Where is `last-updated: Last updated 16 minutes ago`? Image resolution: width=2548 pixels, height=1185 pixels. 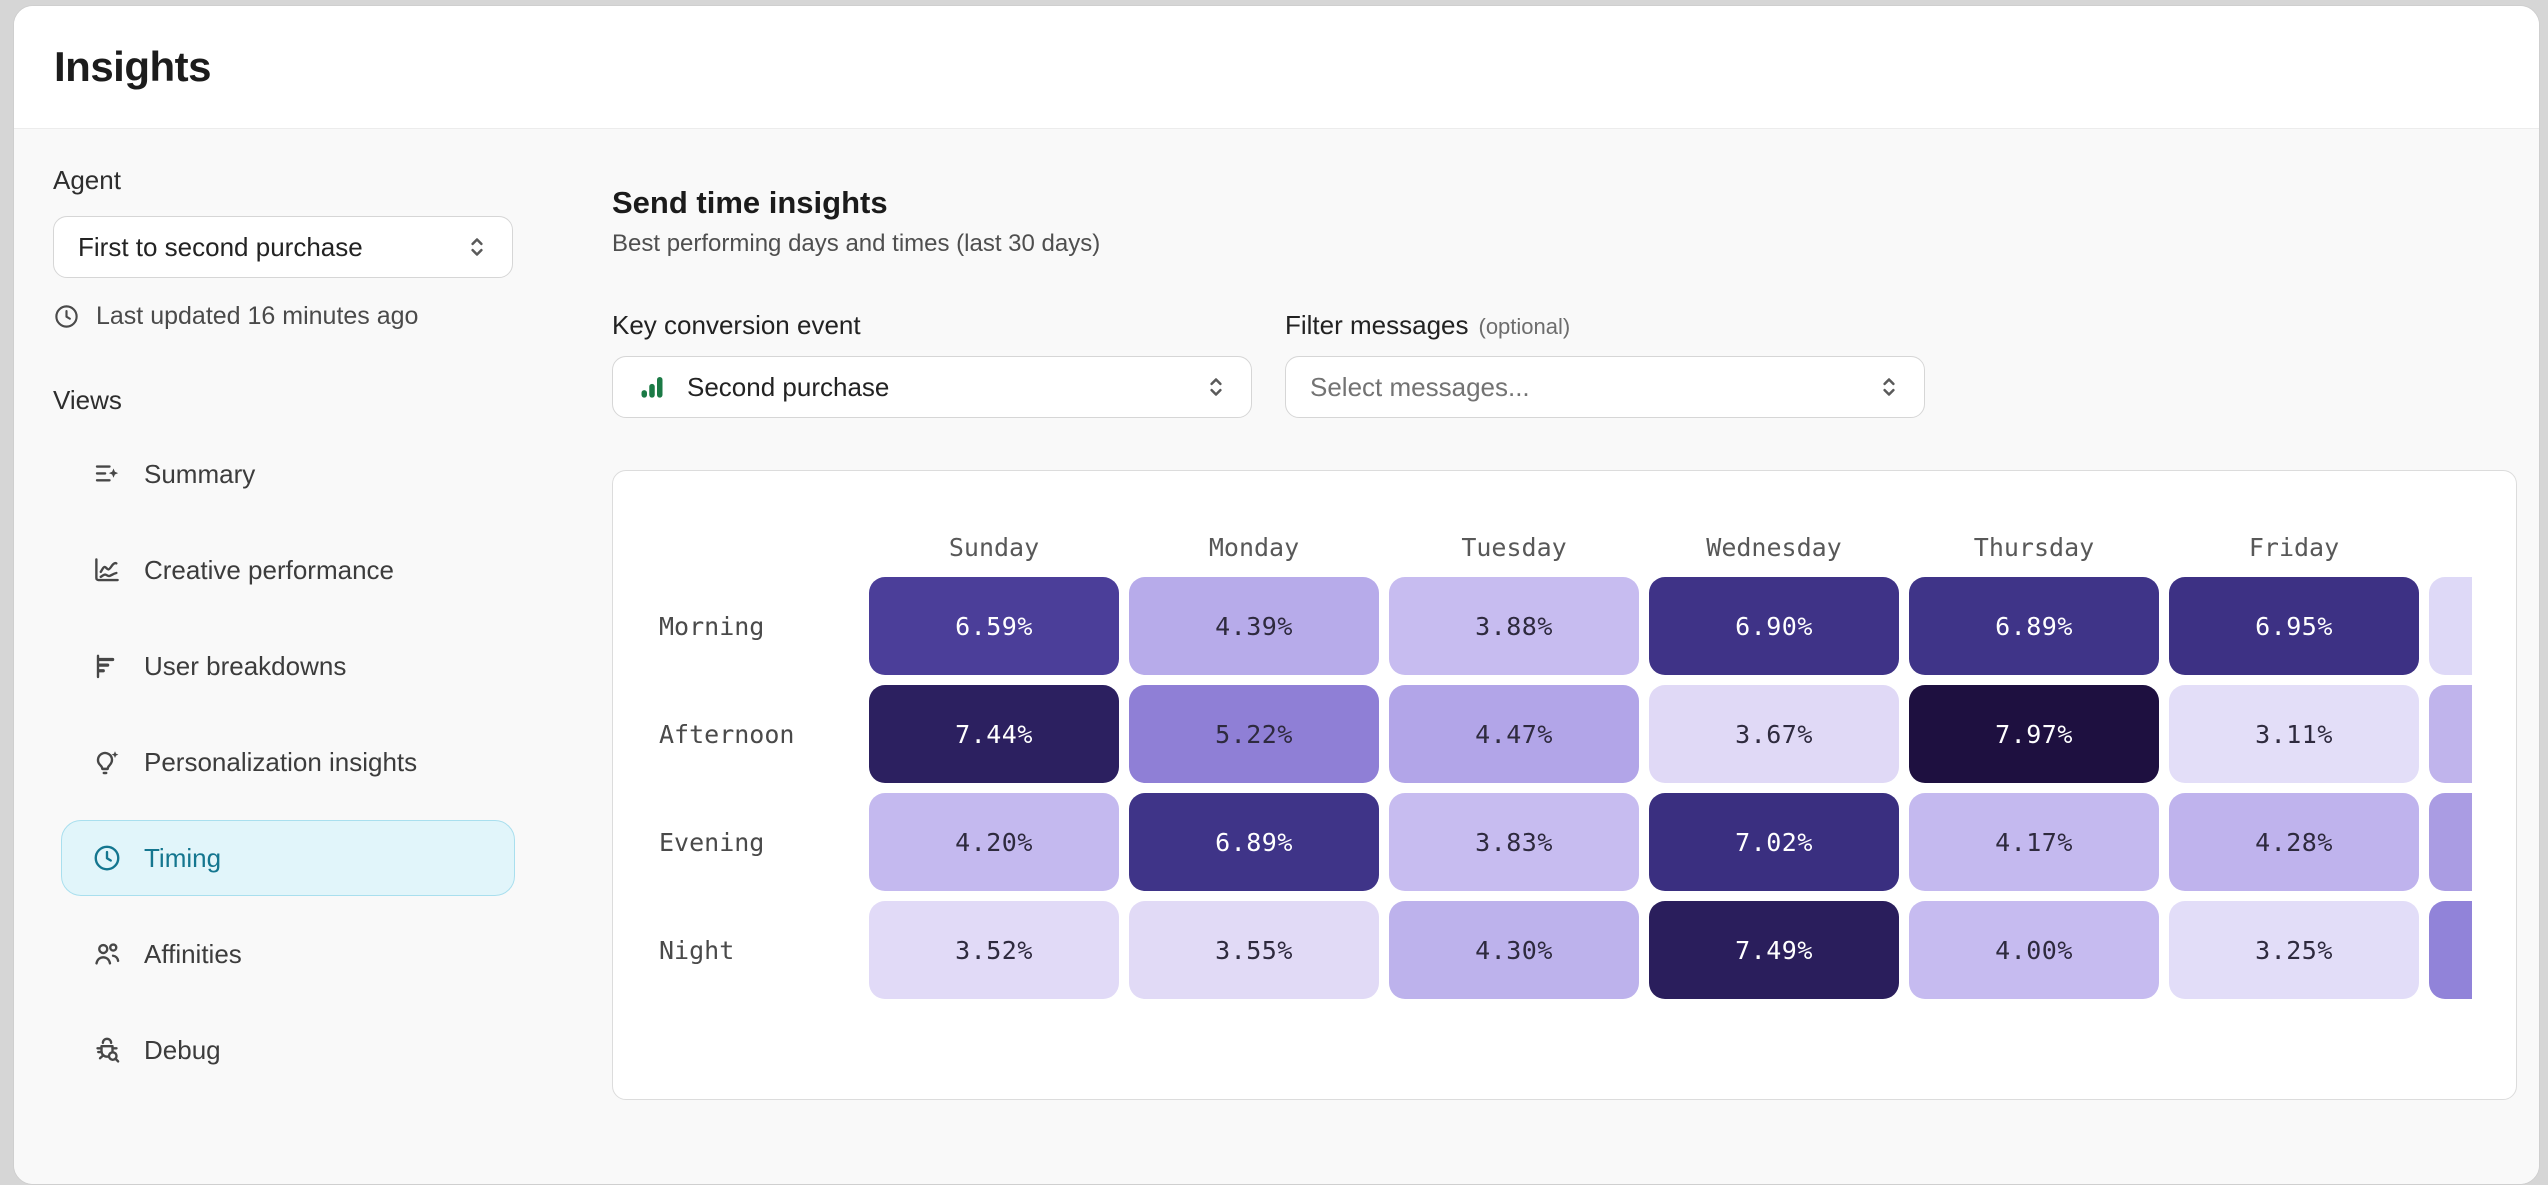 last-updated: Last updated 16 minutes ago is located at coordinates (332, 316).